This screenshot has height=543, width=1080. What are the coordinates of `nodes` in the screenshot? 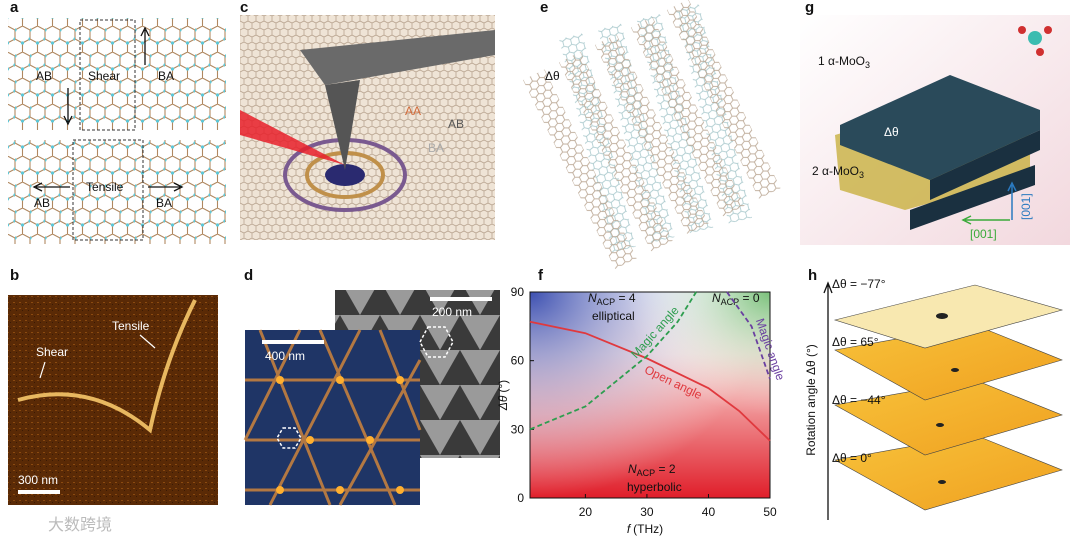 It's located at (340, 435).